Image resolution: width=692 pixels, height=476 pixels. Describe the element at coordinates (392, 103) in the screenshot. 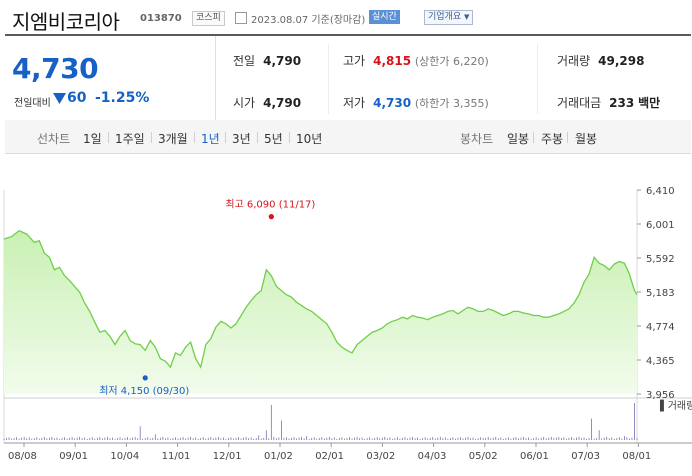

I see `low-value: 4,730` at that location.